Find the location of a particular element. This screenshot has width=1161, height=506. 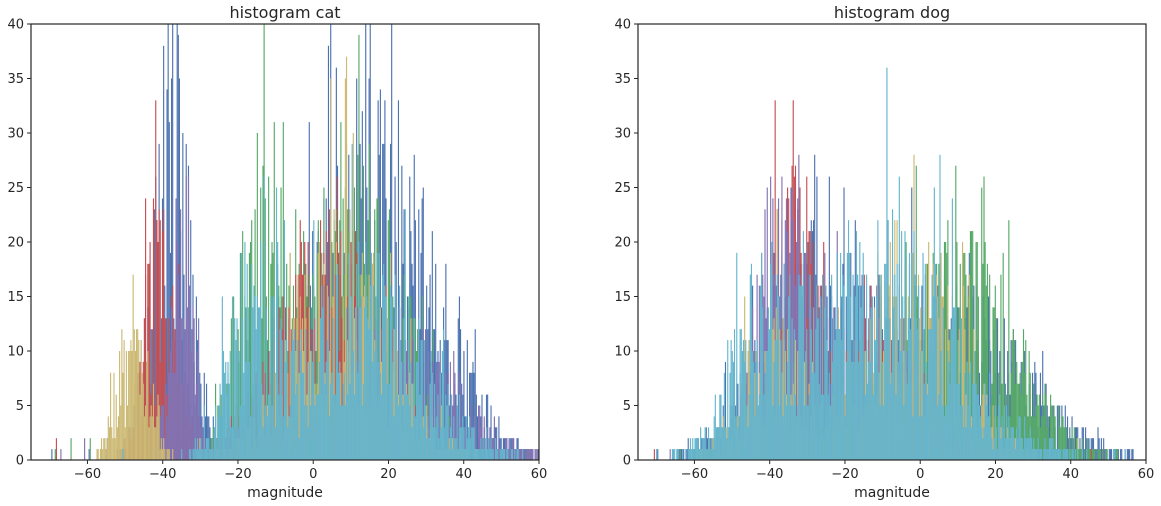

x-tick-label: 20 is located at coordinates (388, 474).